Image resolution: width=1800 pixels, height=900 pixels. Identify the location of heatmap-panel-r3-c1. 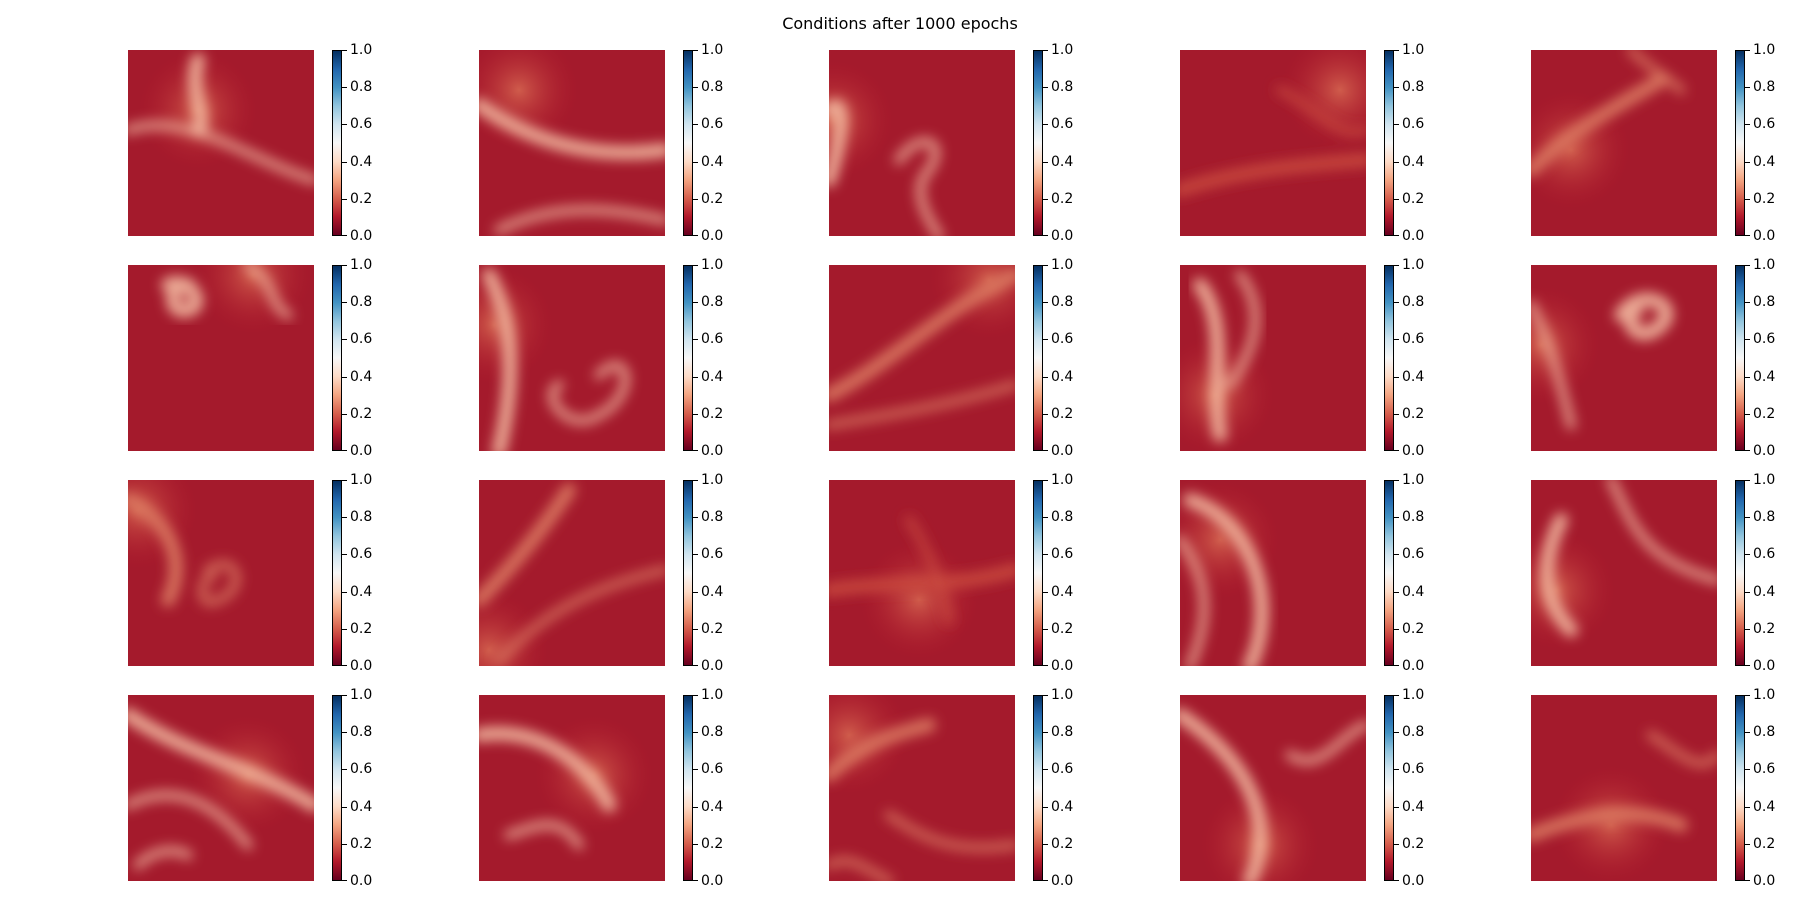
(221, 573).